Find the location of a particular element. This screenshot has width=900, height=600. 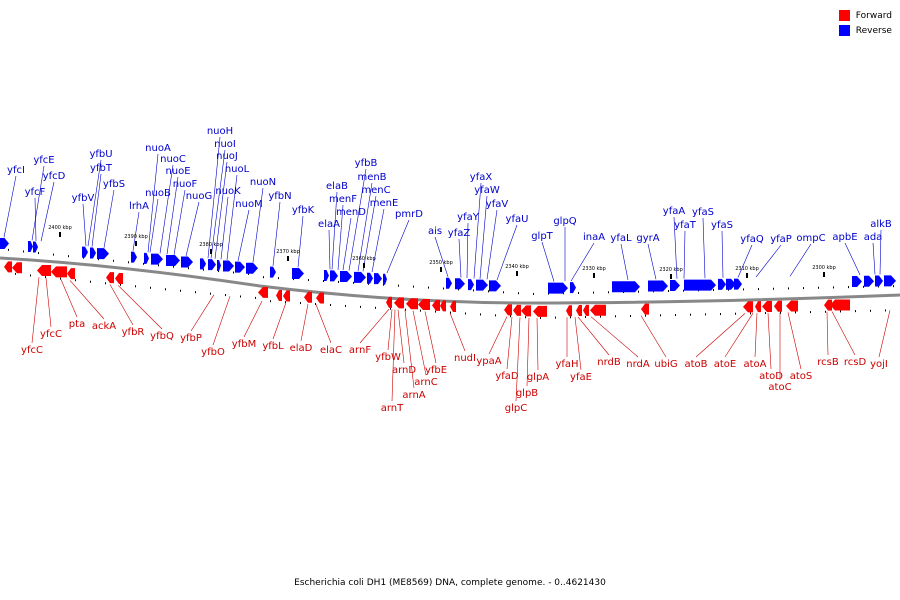

reverse-gene-label: yfaP is located at coordinates (781, 239).